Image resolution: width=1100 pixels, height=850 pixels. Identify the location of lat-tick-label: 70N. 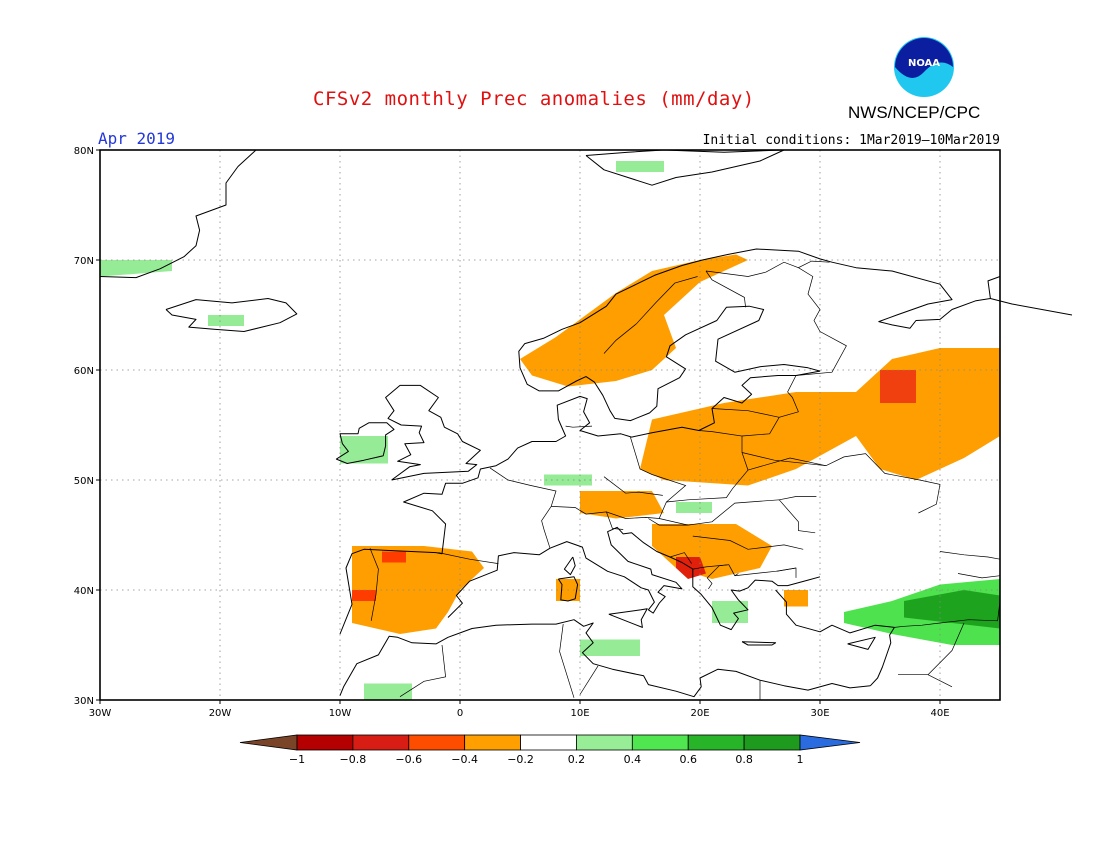
(84, 261).